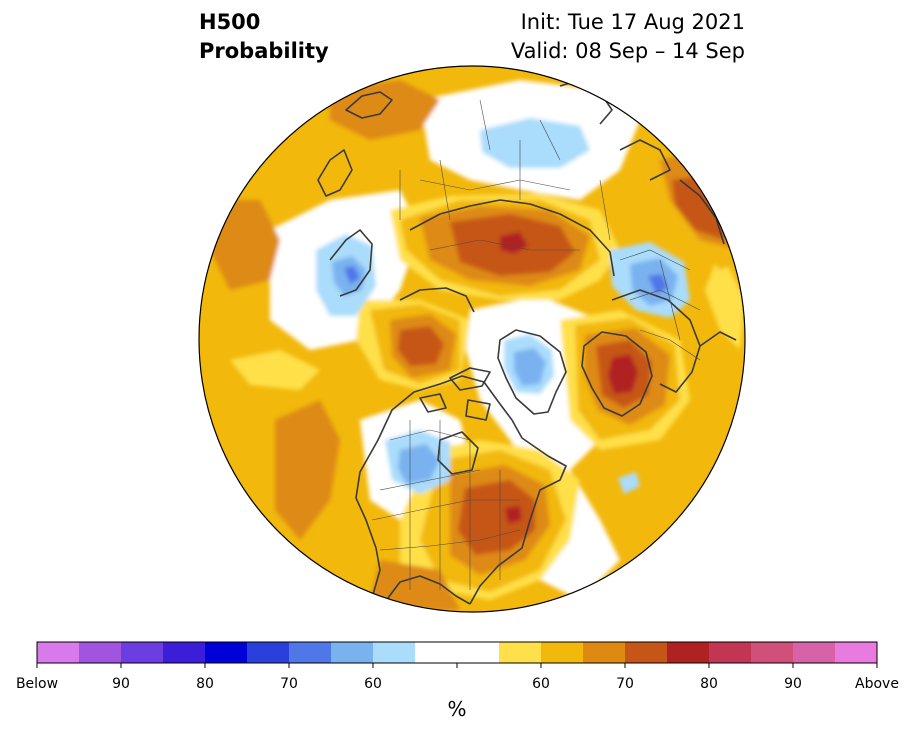 This screenshot has width=915, height=732. Describe the element at coordinates (877, 684) in the screenshot. I see `colorbar-tick-label: Above` at that location.